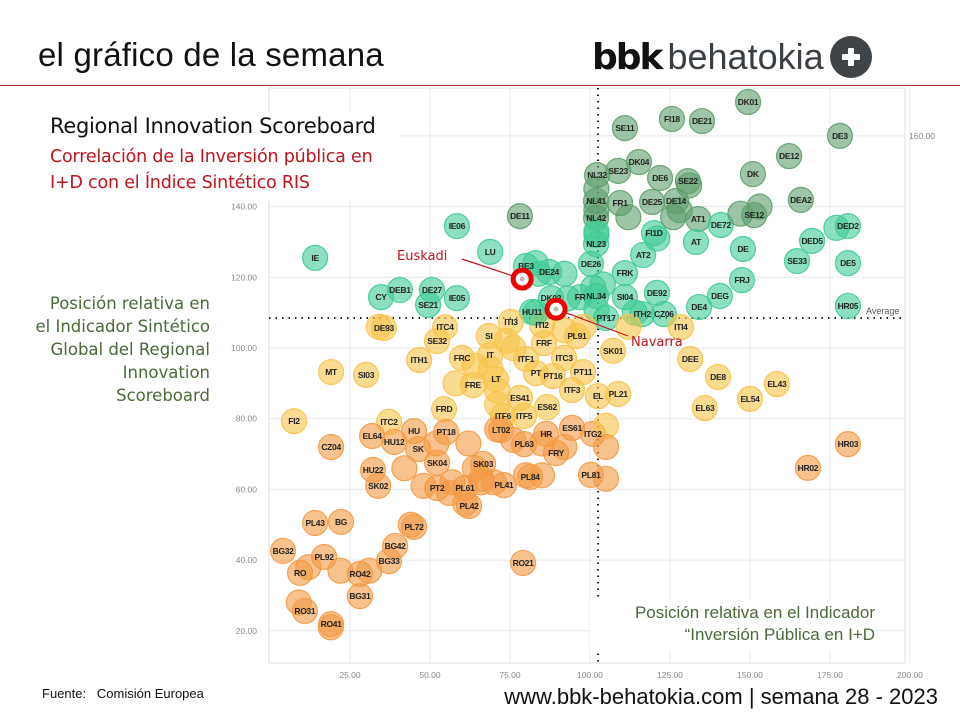 The height and width of the screenshot is (720, 960). I want to click on point-label: RO31, so click(305, 611).